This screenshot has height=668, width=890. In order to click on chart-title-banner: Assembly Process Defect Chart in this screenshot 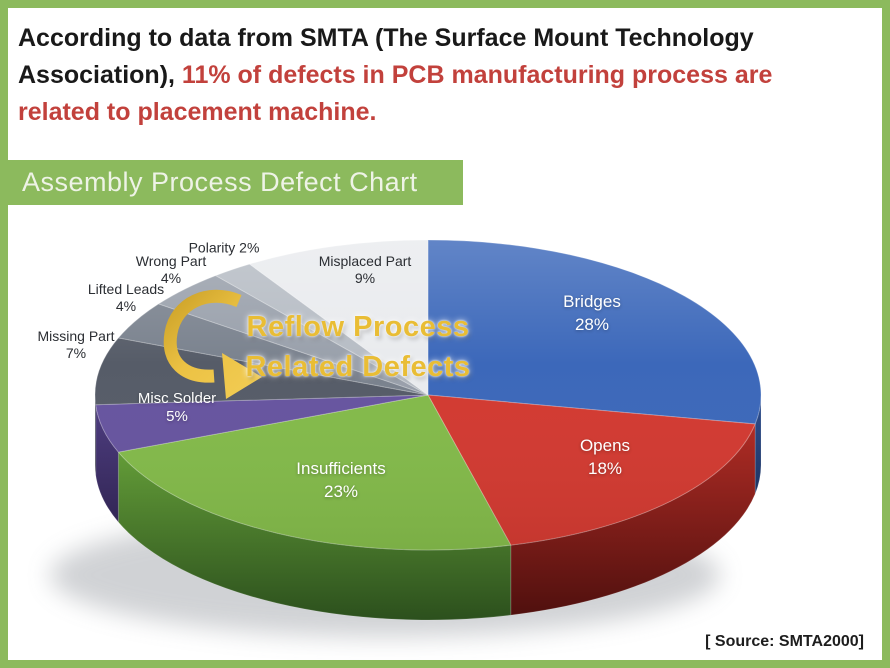, I will do `click(235, 182)`.